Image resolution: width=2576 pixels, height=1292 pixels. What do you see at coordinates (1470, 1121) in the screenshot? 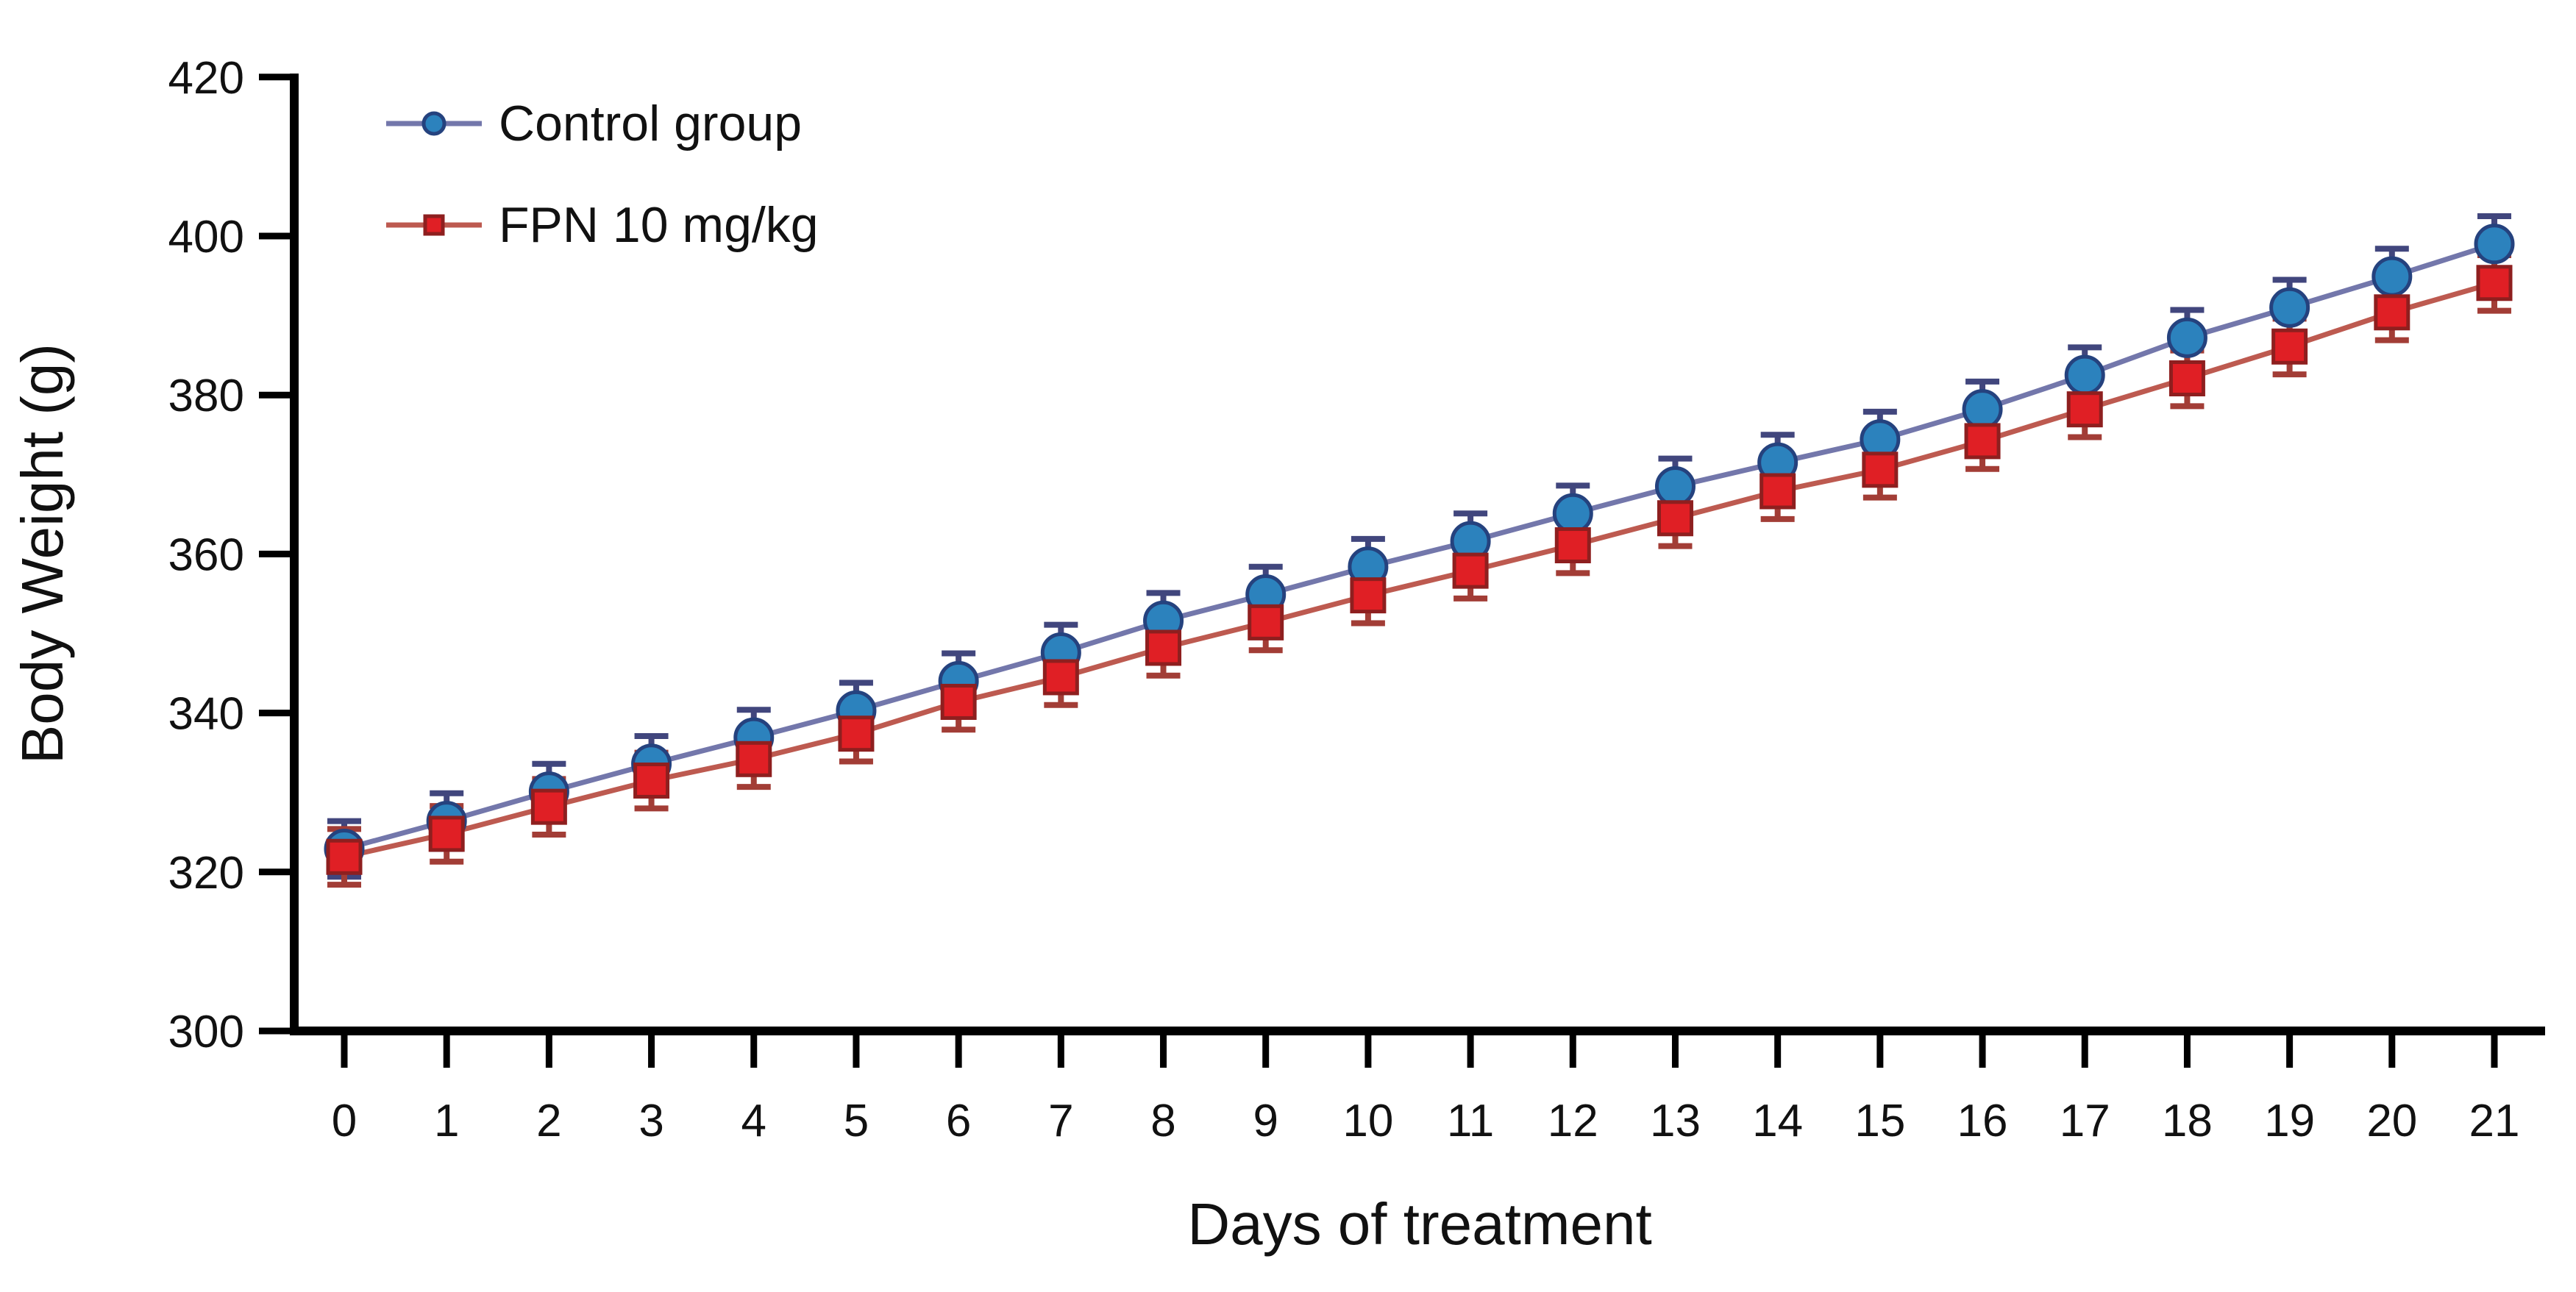
I see `x-tick-label: 11` at bounding box center [1470, 1121].